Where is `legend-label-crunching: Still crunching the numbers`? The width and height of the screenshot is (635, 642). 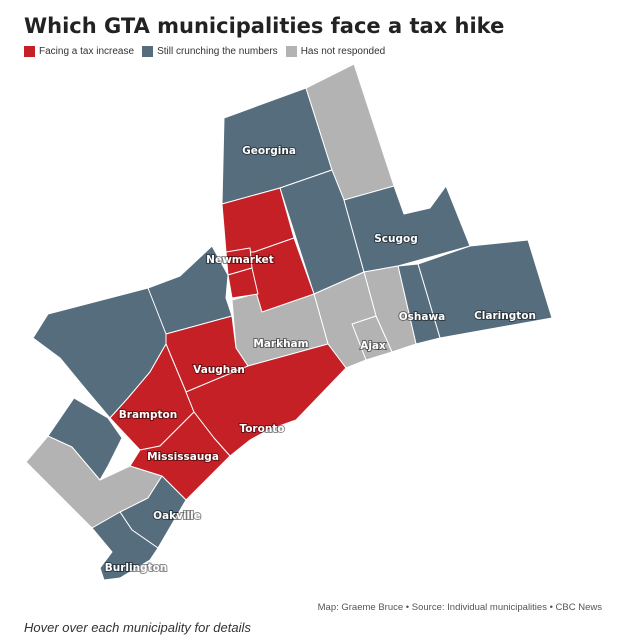
legend-label-crunching: Still crunching the numbers is located at coordinates (217, 51).